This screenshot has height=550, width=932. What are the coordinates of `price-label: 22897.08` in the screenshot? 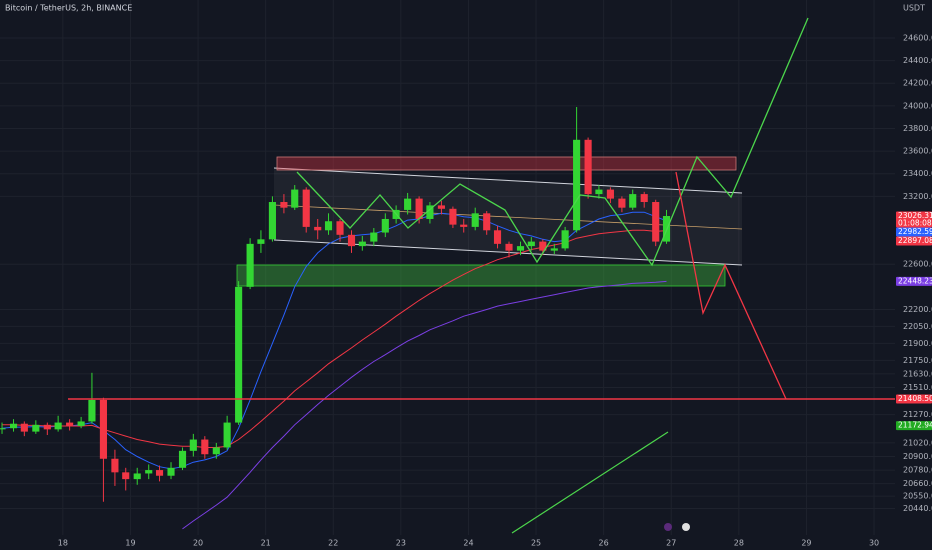 It's located at (915, 240).